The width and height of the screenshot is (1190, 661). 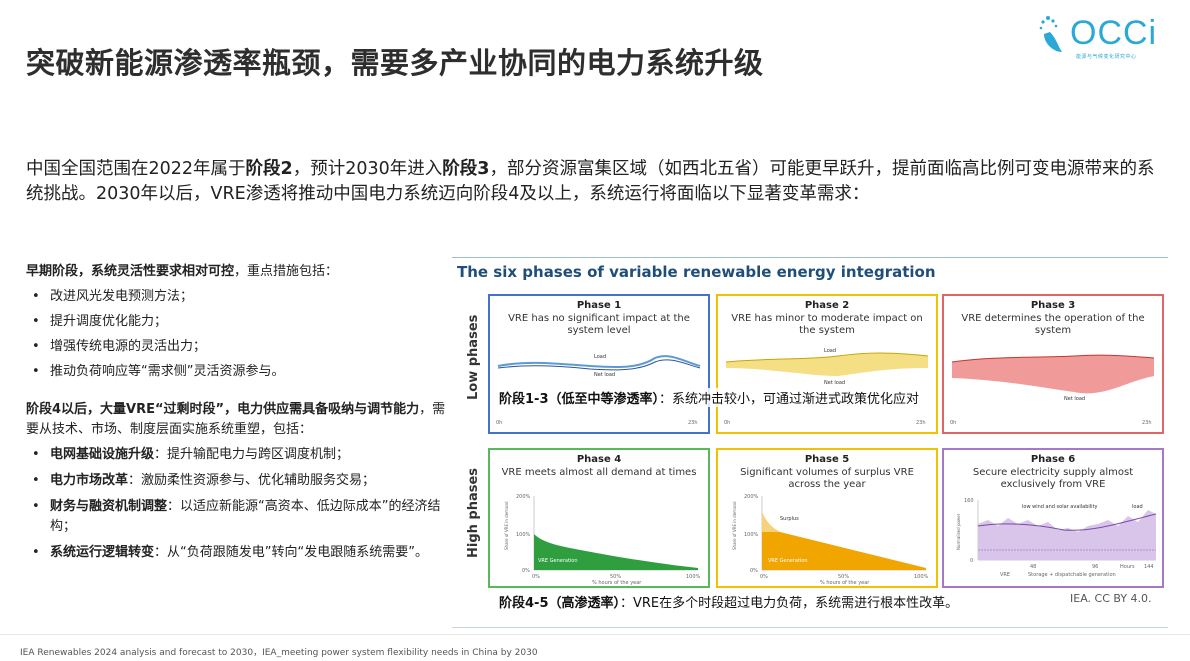 I want to click on list-item: 改进风光发电预测方法；, so click(x=236, y=297).